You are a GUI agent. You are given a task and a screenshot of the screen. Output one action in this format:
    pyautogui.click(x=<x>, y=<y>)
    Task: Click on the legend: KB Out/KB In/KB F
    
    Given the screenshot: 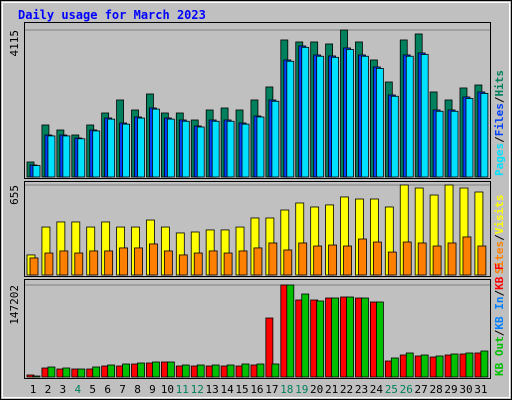 What is the action you would take?
    pyautogui.click(x=499, y=319)
    